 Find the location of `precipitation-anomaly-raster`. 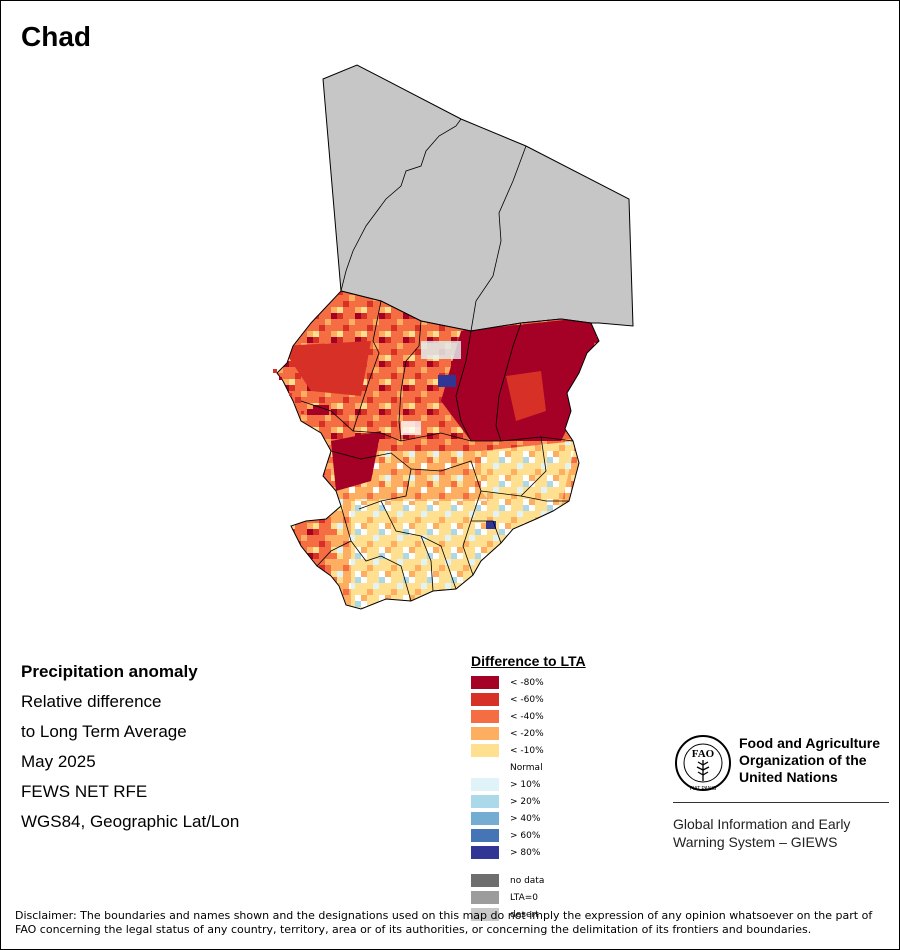

precipitation-anomaly-raster is located at coordinates (438, 450).